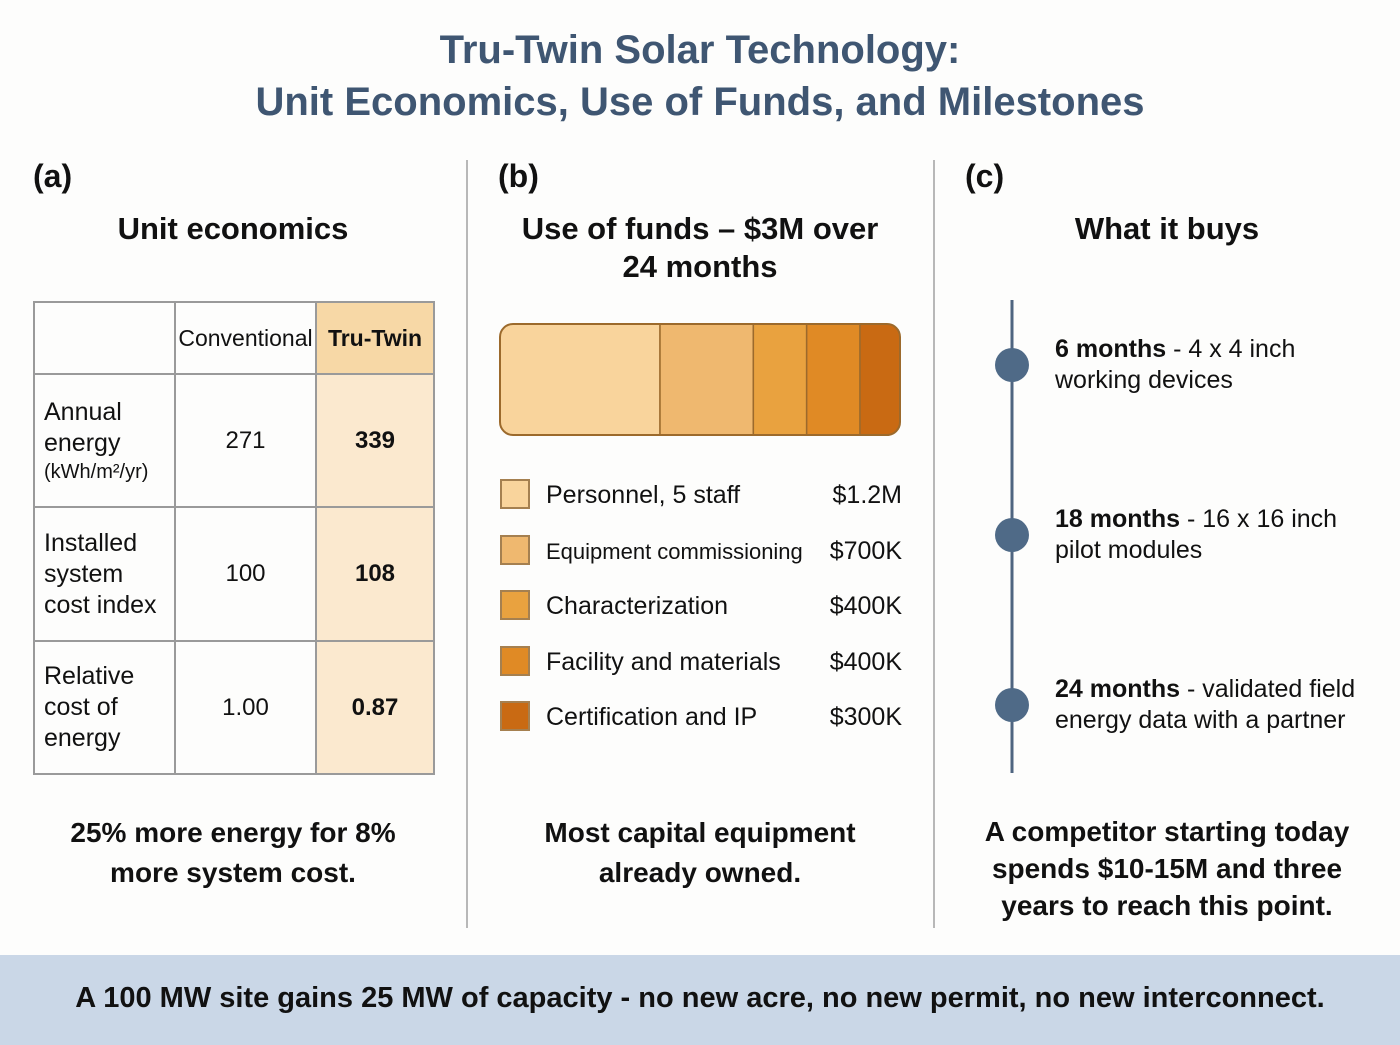  I want to click on legend-label: Characterization, so click(637, 606).